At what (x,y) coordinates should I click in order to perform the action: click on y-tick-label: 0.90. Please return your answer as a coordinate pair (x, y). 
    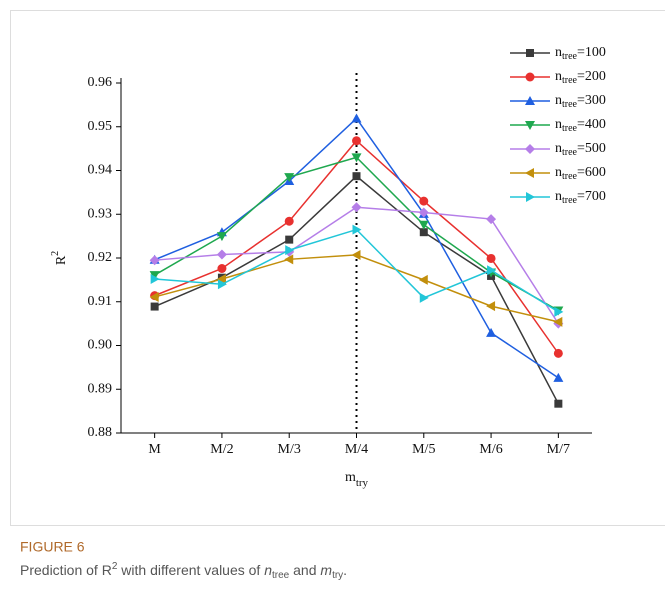
    Looking at the image, I should click on (100, 345).